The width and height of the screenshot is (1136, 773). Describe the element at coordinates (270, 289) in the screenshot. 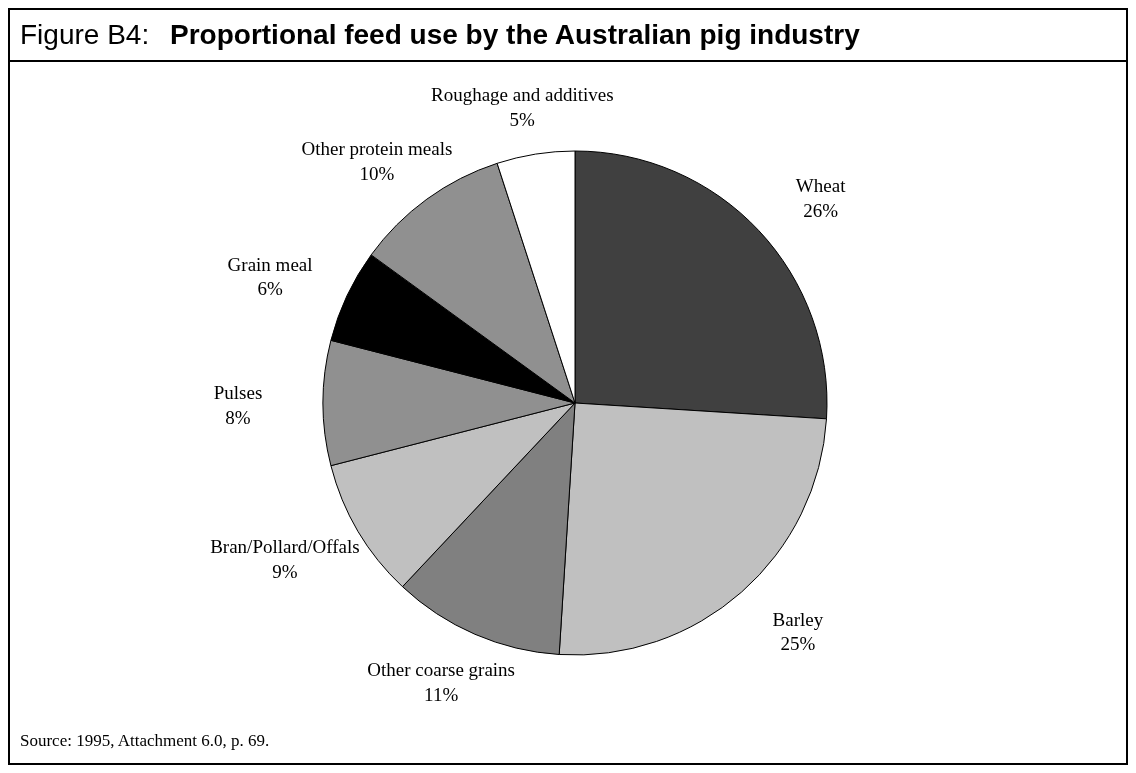

I see `data-label: 6%` at that location.